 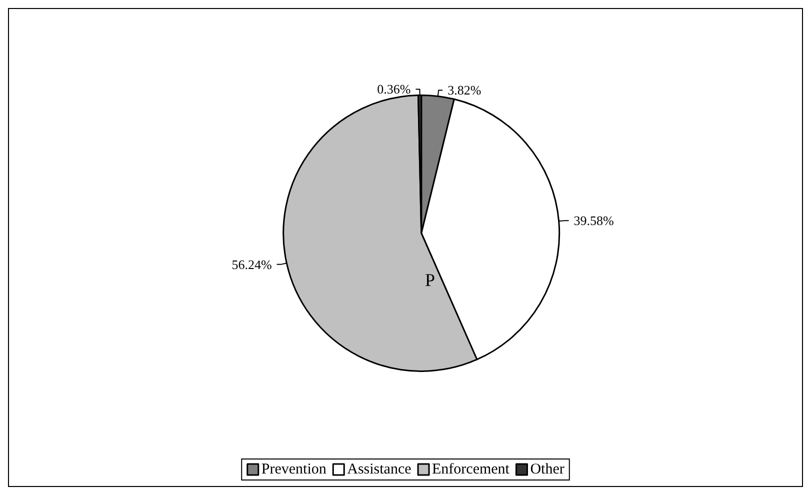 What do you see at coordinates (430, 280) in the screenshot?
I see `text: P` at bounding box center [430, 280].